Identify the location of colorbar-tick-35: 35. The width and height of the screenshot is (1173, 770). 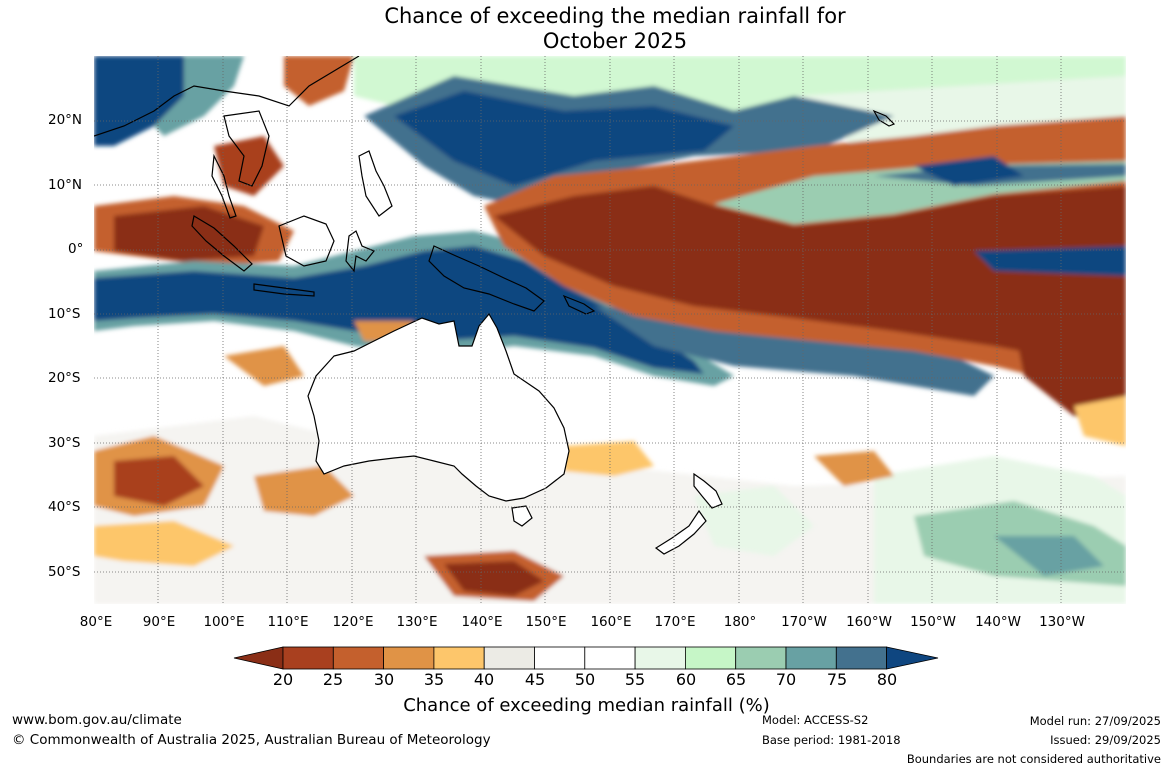
(434, 679).